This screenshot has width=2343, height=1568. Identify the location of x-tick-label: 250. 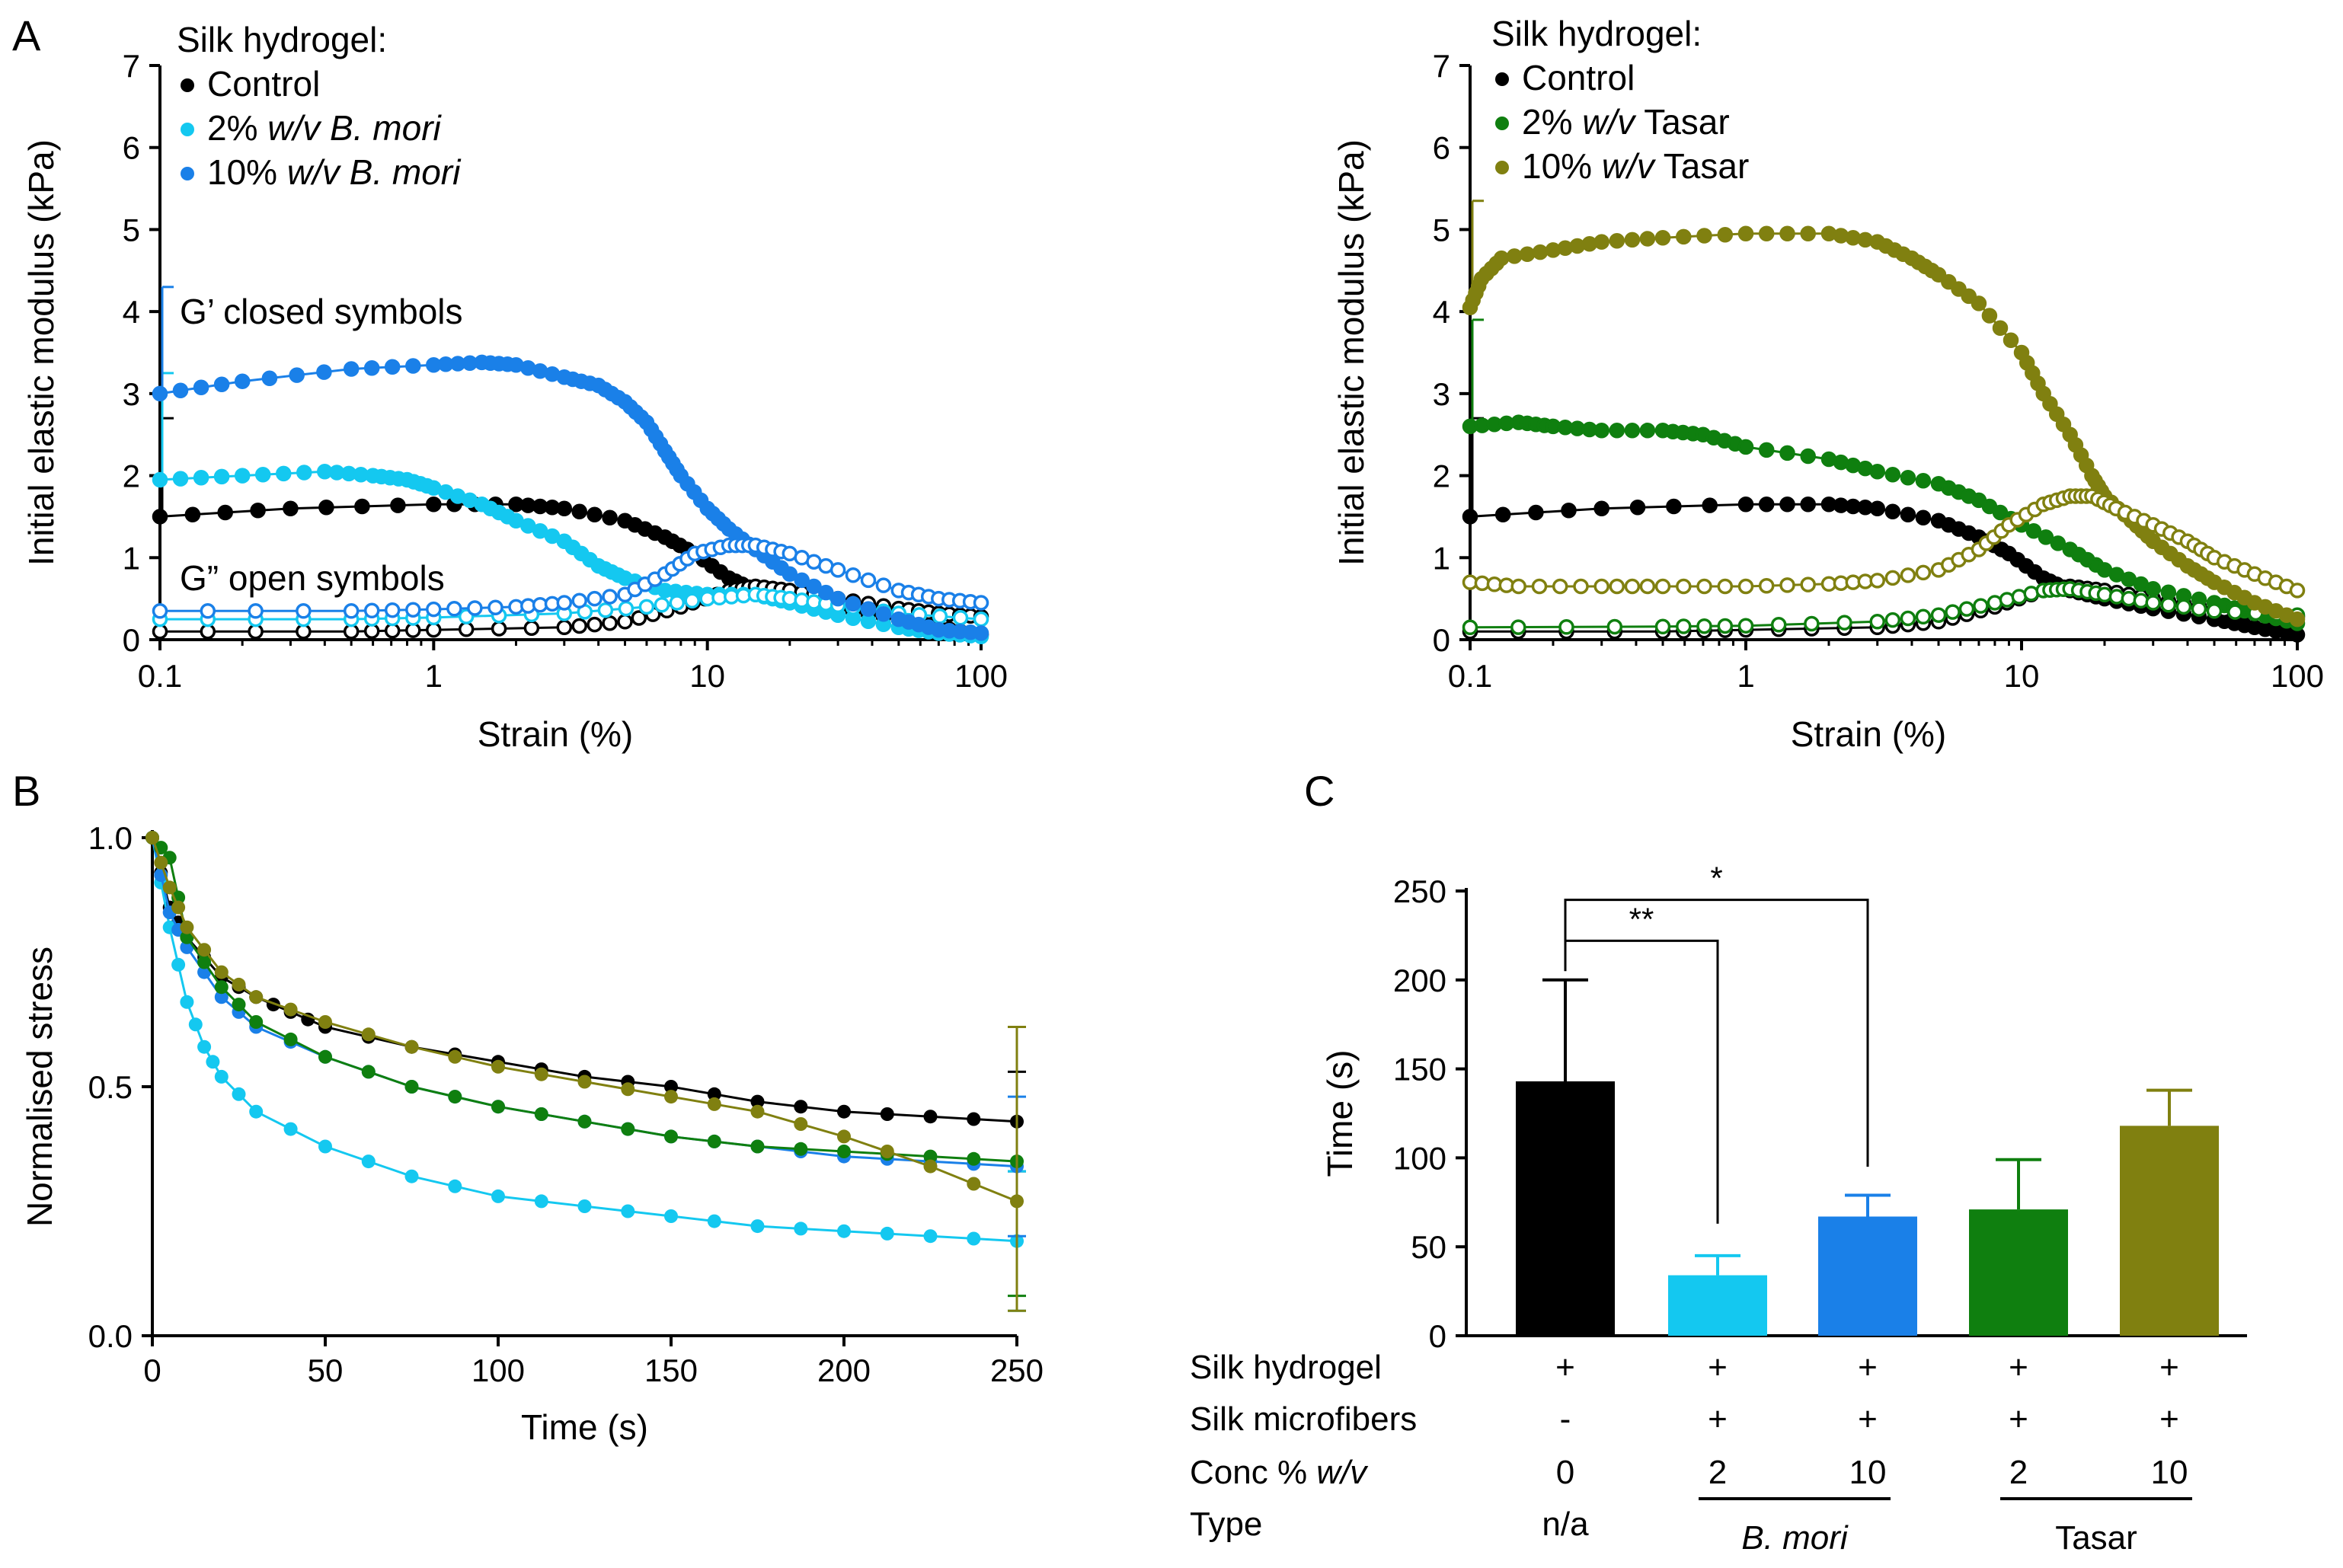
(1017, 1370).